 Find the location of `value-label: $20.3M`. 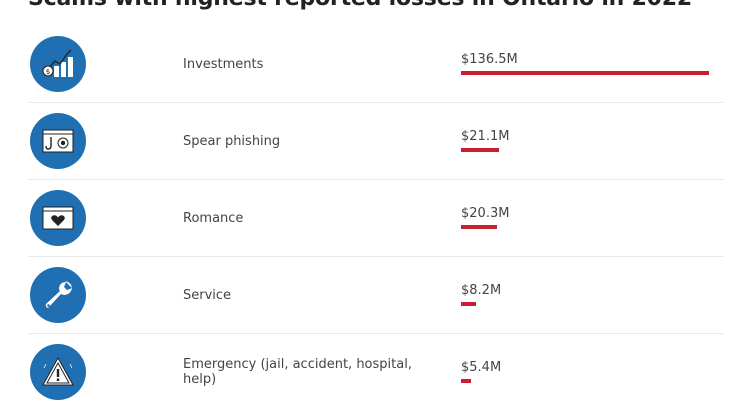

value-label: $20.3M is located at coordinates (485, 213).